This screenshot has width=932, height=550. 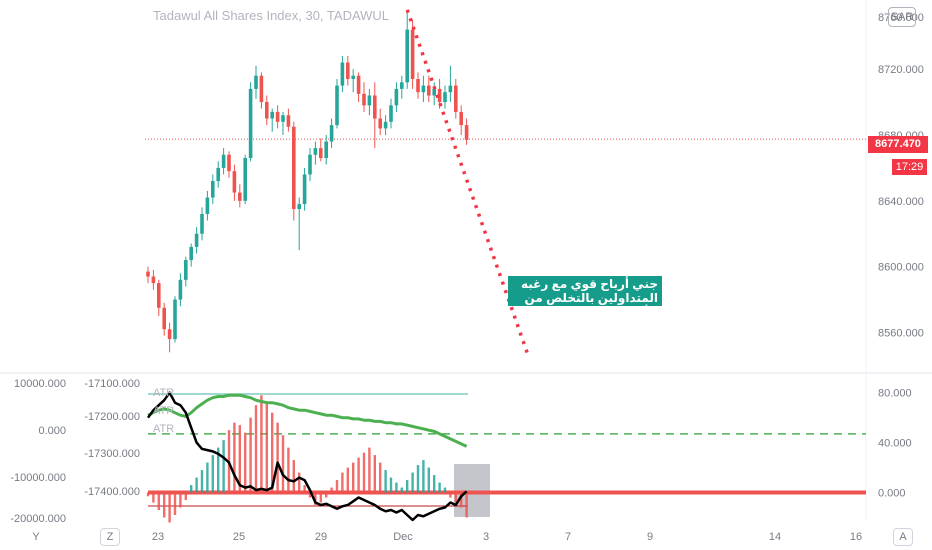 What do you see at coordinates (472, 490) in the screenshot?
I see `session-highlight` at bounding box center [472, 490].